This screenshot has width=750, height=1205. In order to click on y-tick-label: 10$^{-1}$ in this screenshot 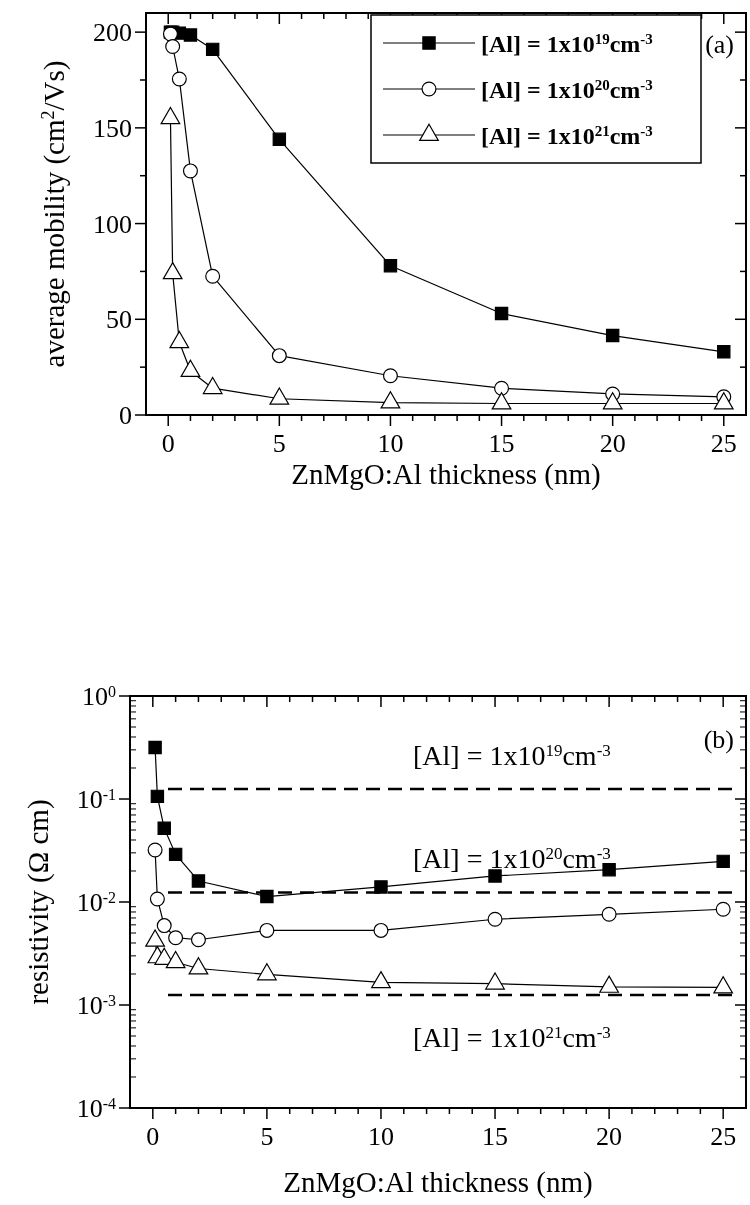, I will do `click(96, 799)`.